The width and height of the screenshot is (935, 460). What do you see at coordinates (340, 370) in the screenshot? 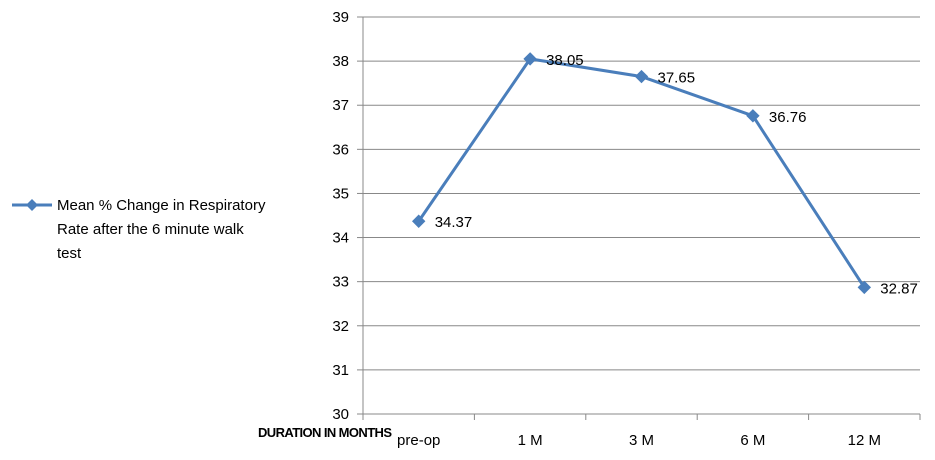
I see `y-tick-label: 31` at bounding box center [340, 370].